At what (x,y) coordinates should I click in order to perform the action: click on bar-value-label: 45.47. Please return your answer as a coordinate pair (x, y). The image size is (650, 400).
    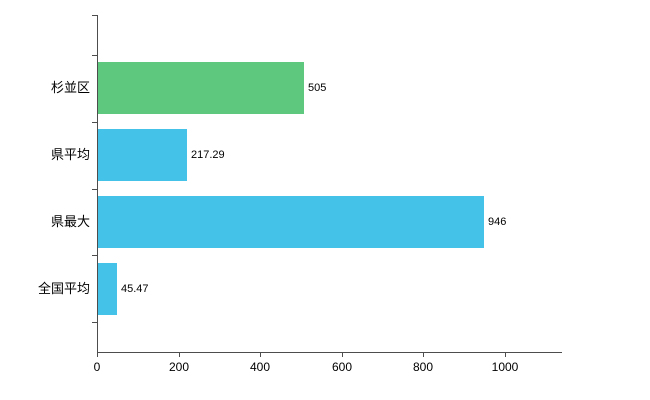
    Looking at the image, I should click on (135, 289).